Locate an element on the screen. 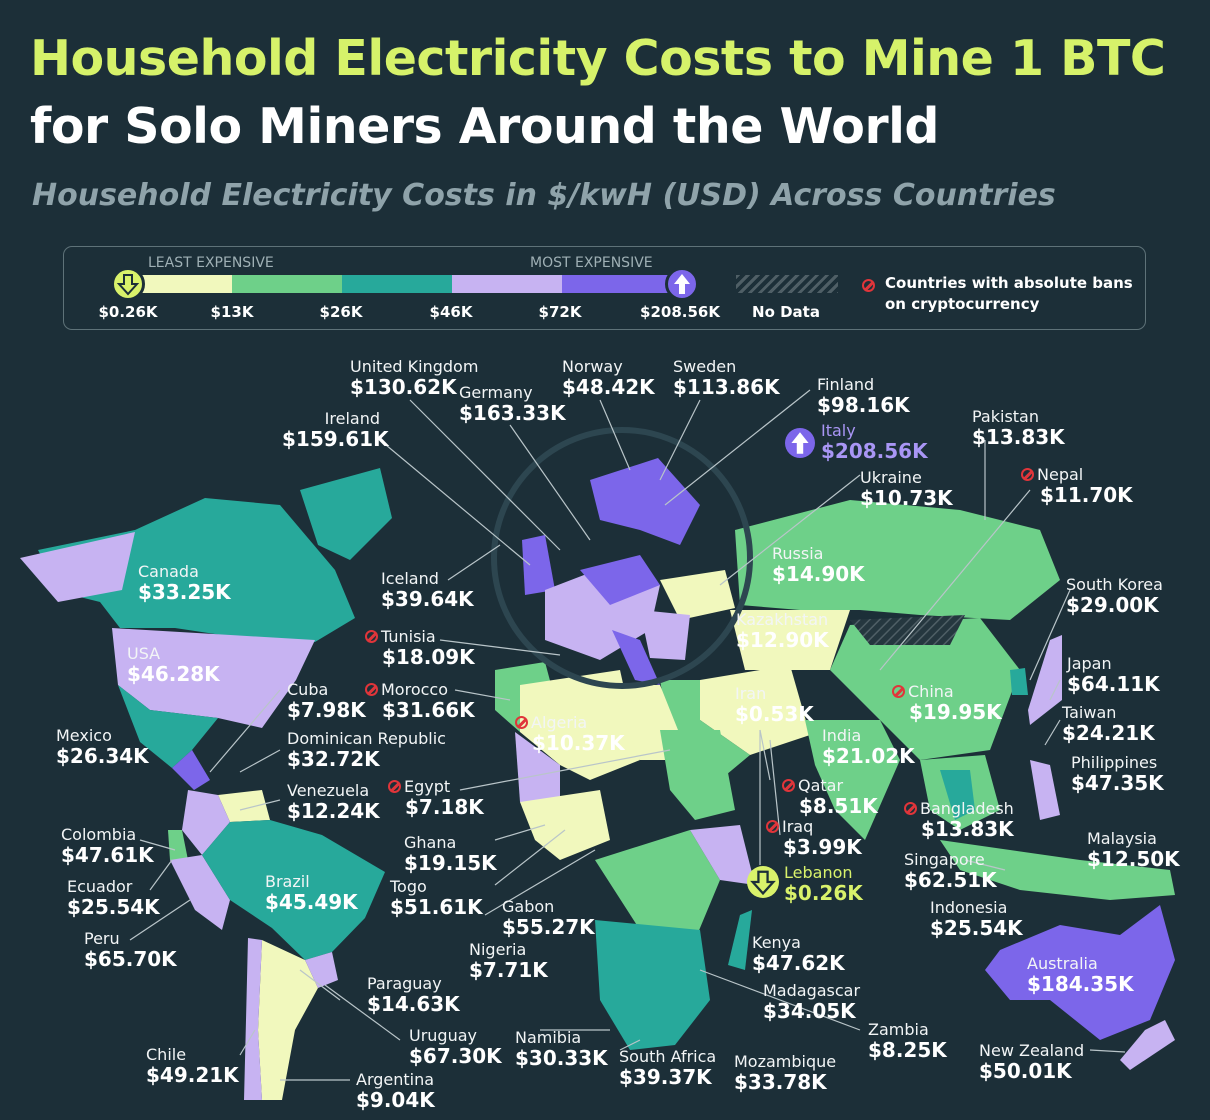  region-china is located at coordinates (925, 689).